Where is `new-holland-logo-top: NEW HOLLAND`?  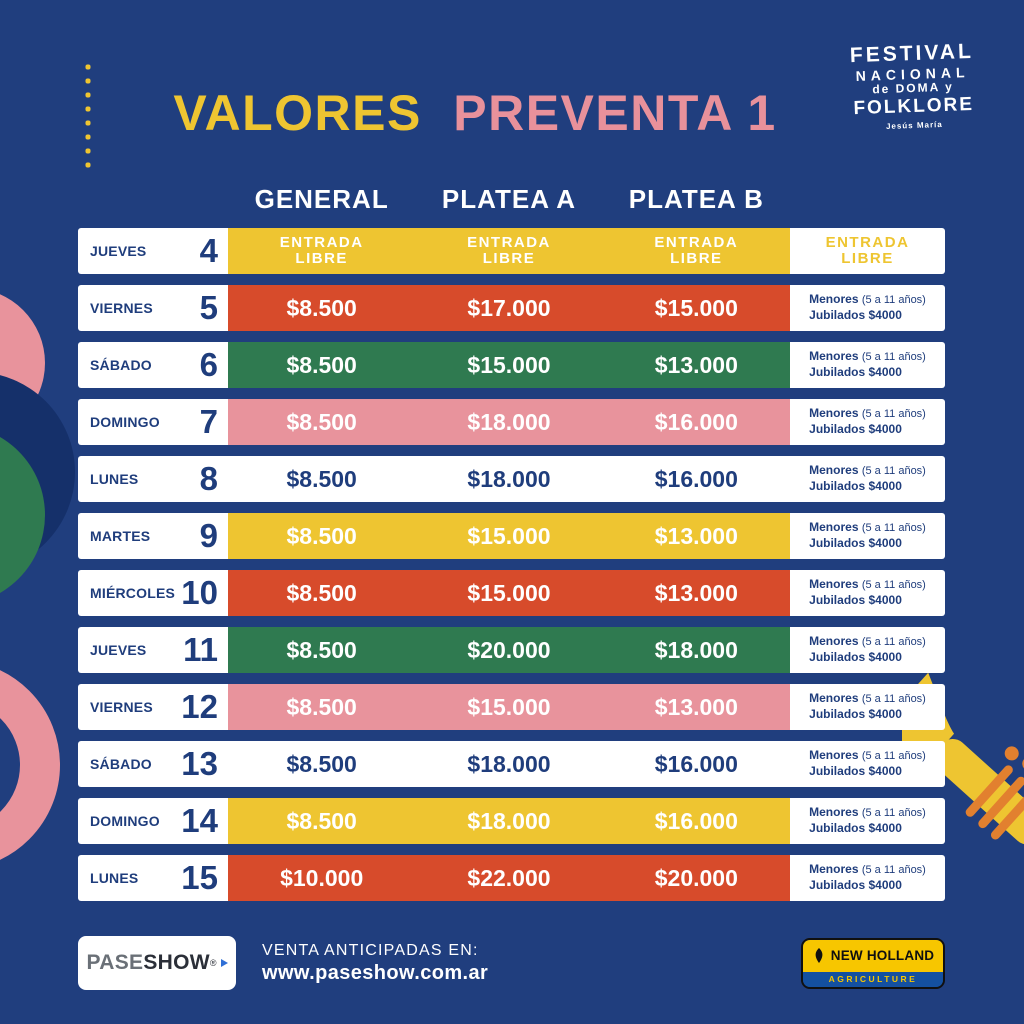 new-holland-logo-top: NEW HOLLAND is located at coordinates (873, 955).